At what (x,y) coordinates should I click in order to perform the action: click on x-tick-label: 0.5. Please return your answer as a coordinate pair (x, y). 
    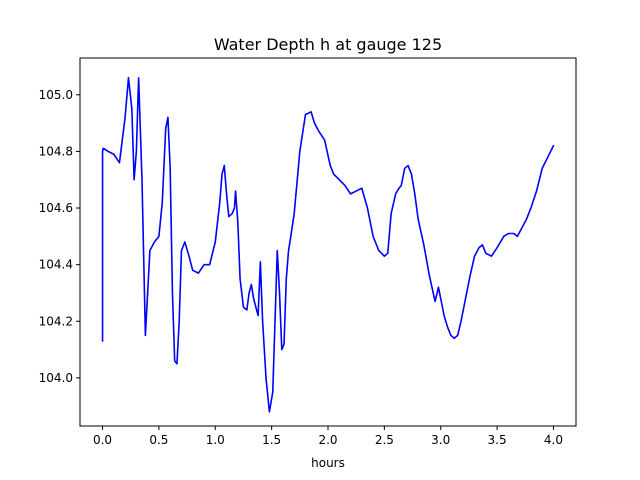
    Looking at the image, I should click on (158, 440).